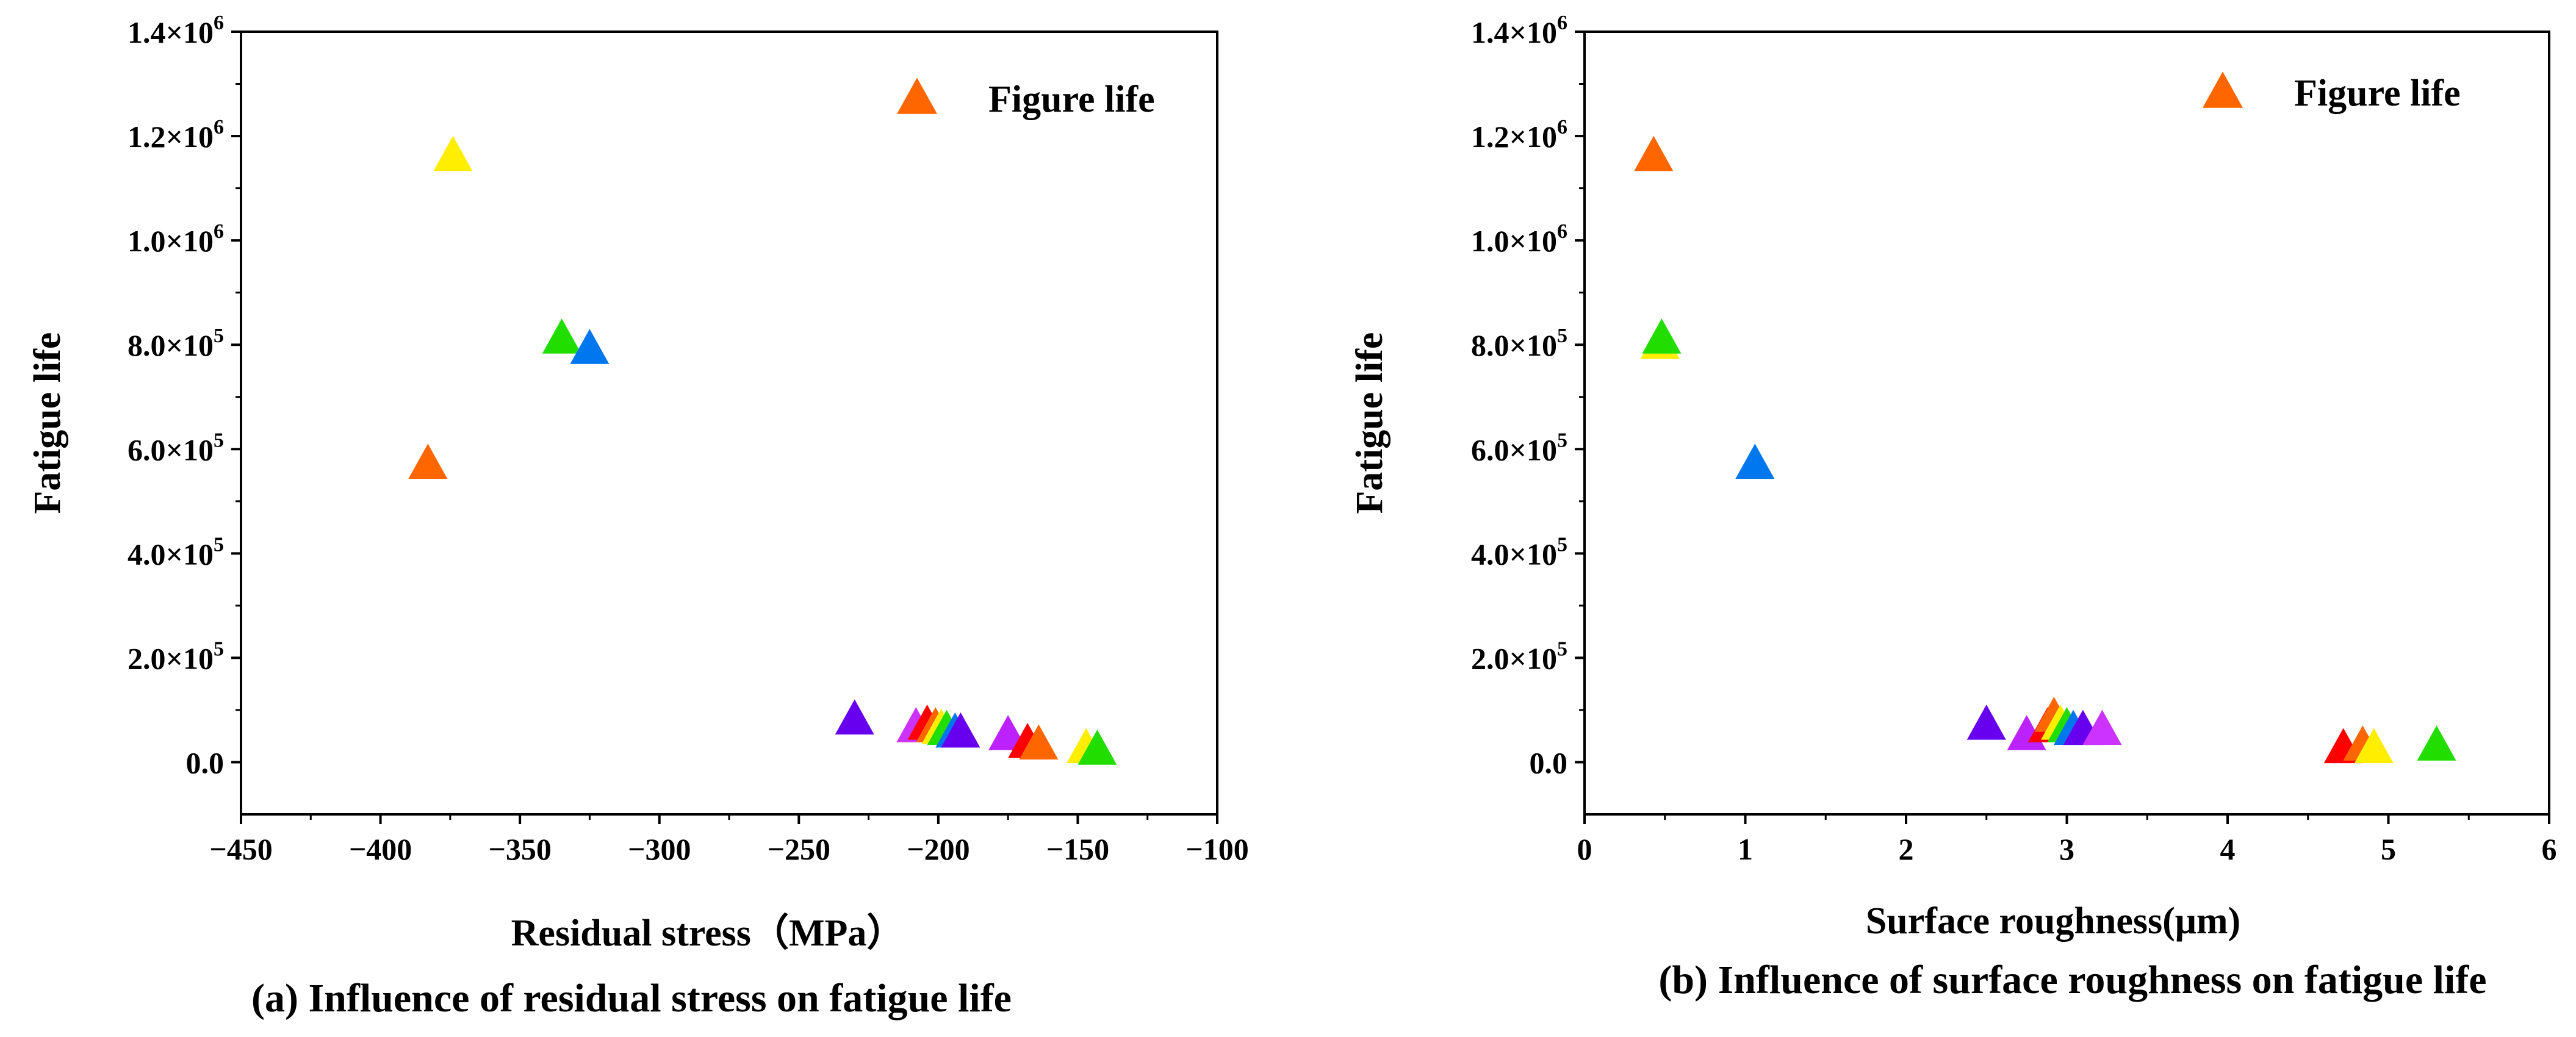  I want to click on x-tick-label: −150, so click(1078, 849).